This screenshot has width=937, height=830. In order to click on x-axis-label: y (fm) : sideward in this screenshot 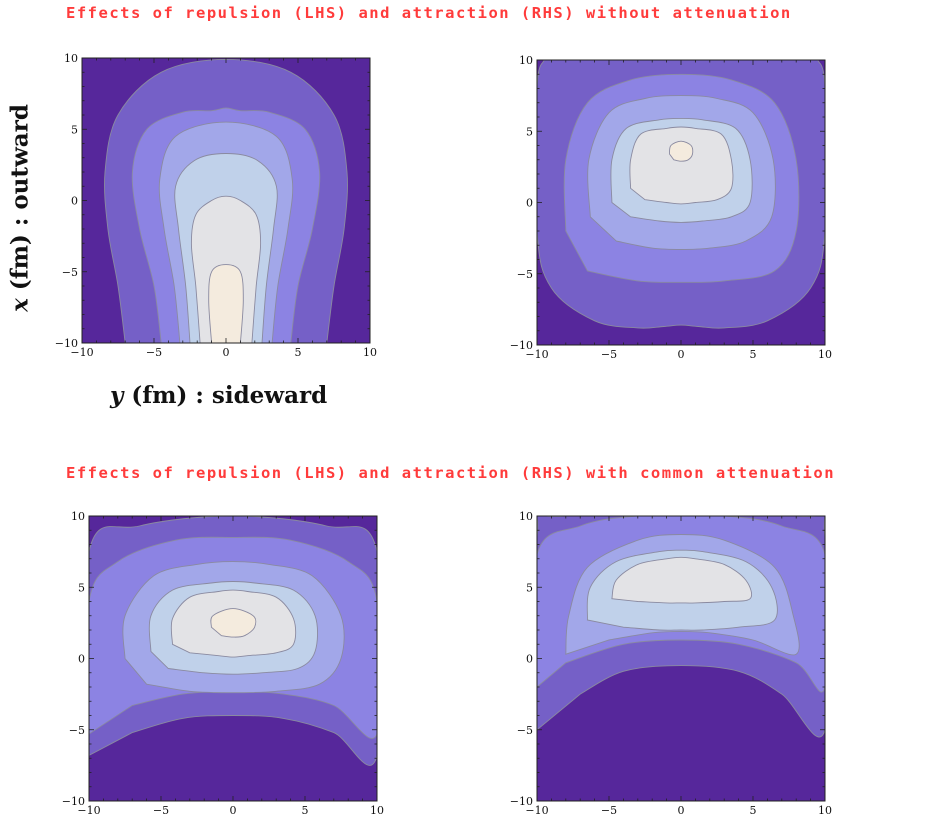, I will do `click(218, 395)`.